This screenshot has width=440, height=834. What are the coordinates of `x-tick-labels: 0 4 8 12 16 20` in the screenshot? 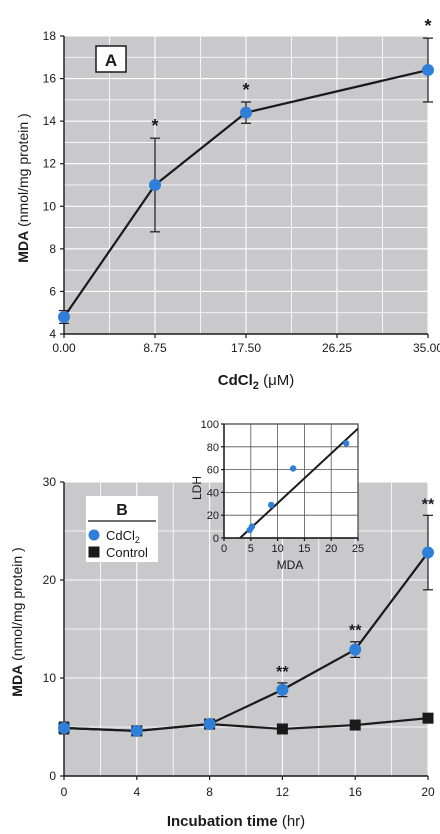 It's located at (248, 792).